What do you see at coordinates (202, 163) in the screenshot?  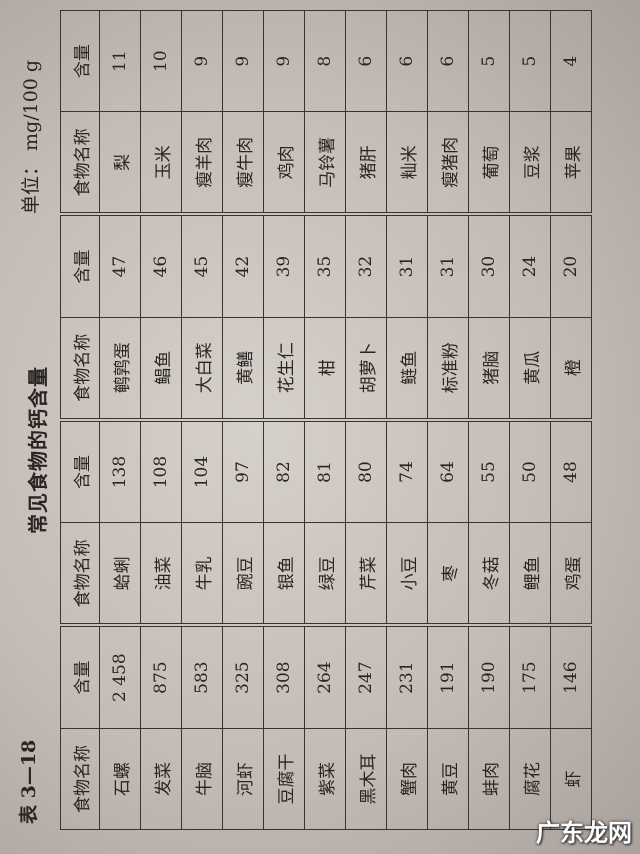 I see `food-name-cell: 瘦羊肉` at bounding box center [202, 163].